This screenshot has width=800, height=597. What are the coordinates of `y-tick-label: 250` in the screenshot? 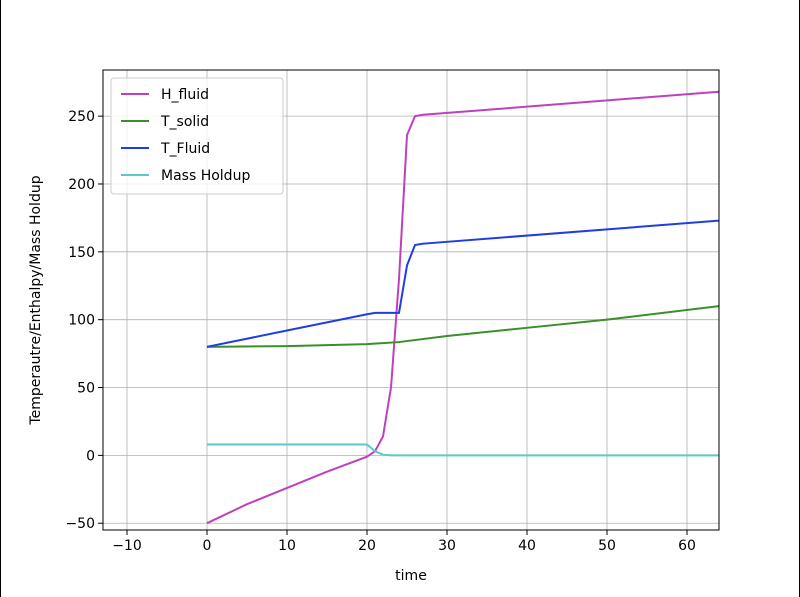 It's located at (81, 117).